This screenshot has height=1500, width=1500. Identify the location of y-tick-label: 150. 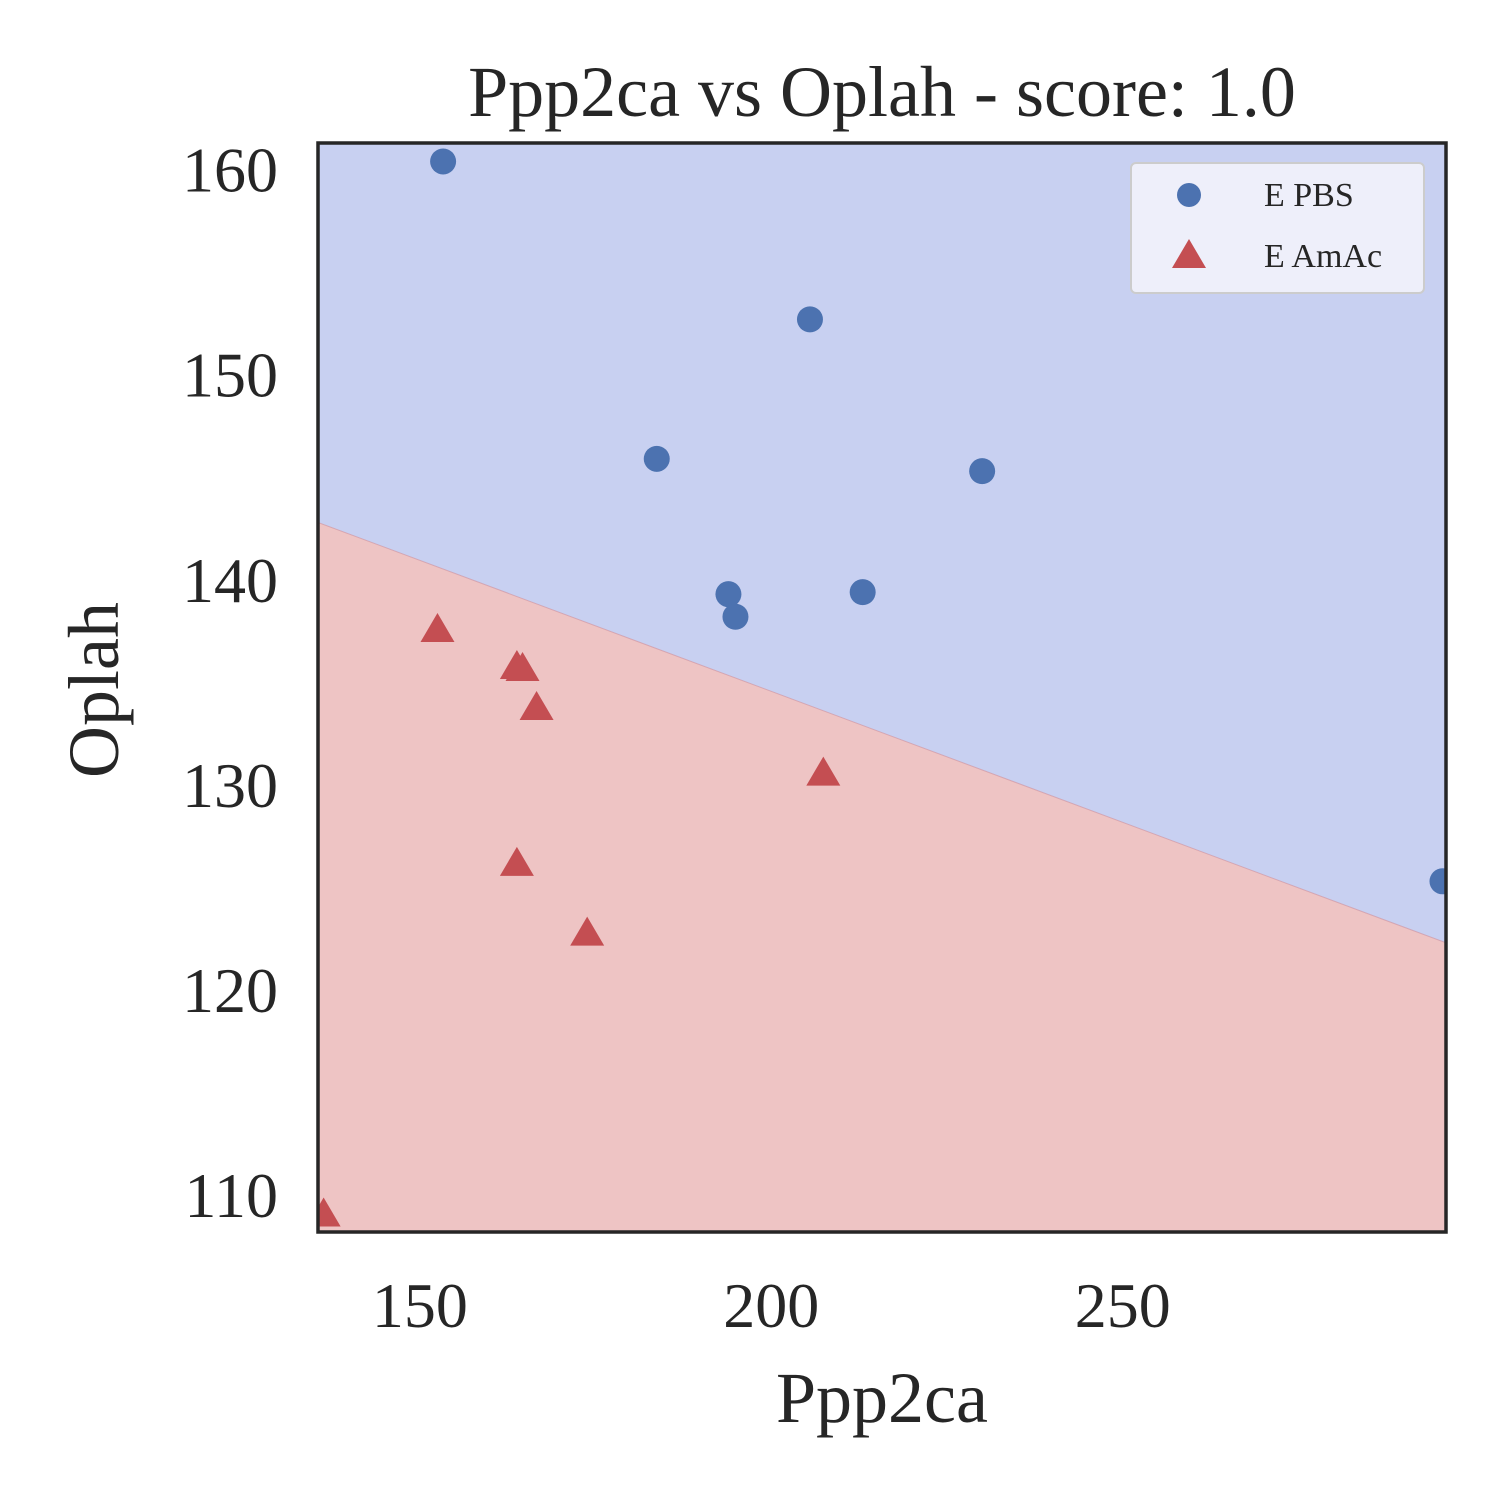
(230, 375).